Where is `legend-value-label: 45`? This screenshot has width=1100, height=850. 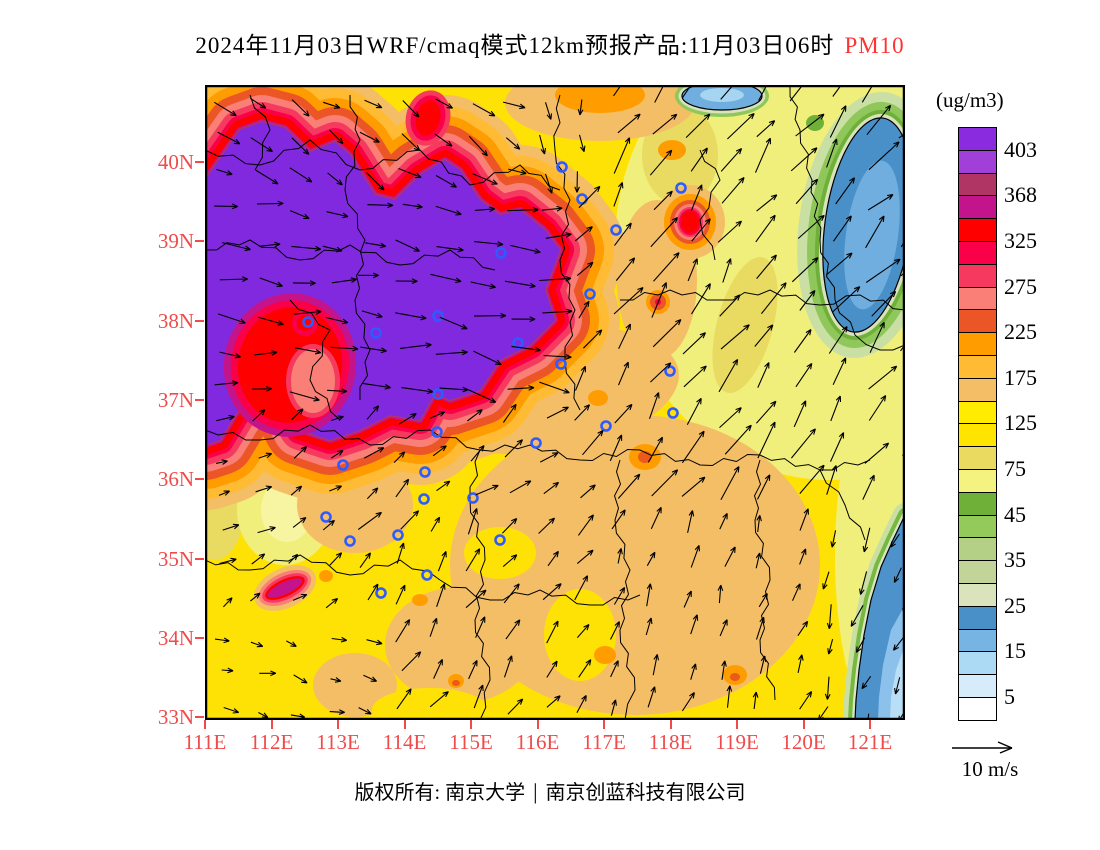 legend-value-label: 45 is located at coordinates (1015, 514).